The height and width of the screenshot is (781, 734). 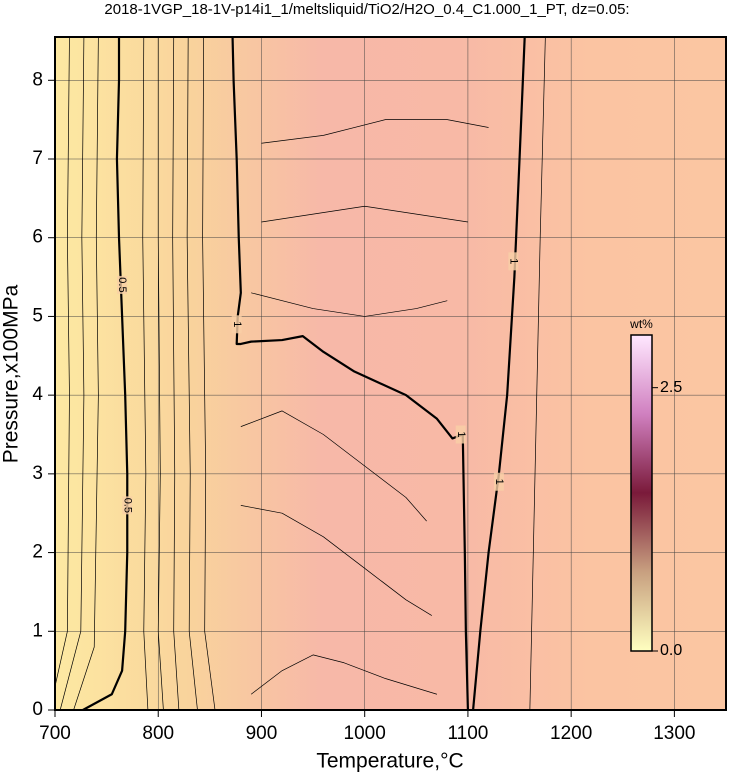 I want to click on y-tick-label: 4, so click(x=37, y=394).